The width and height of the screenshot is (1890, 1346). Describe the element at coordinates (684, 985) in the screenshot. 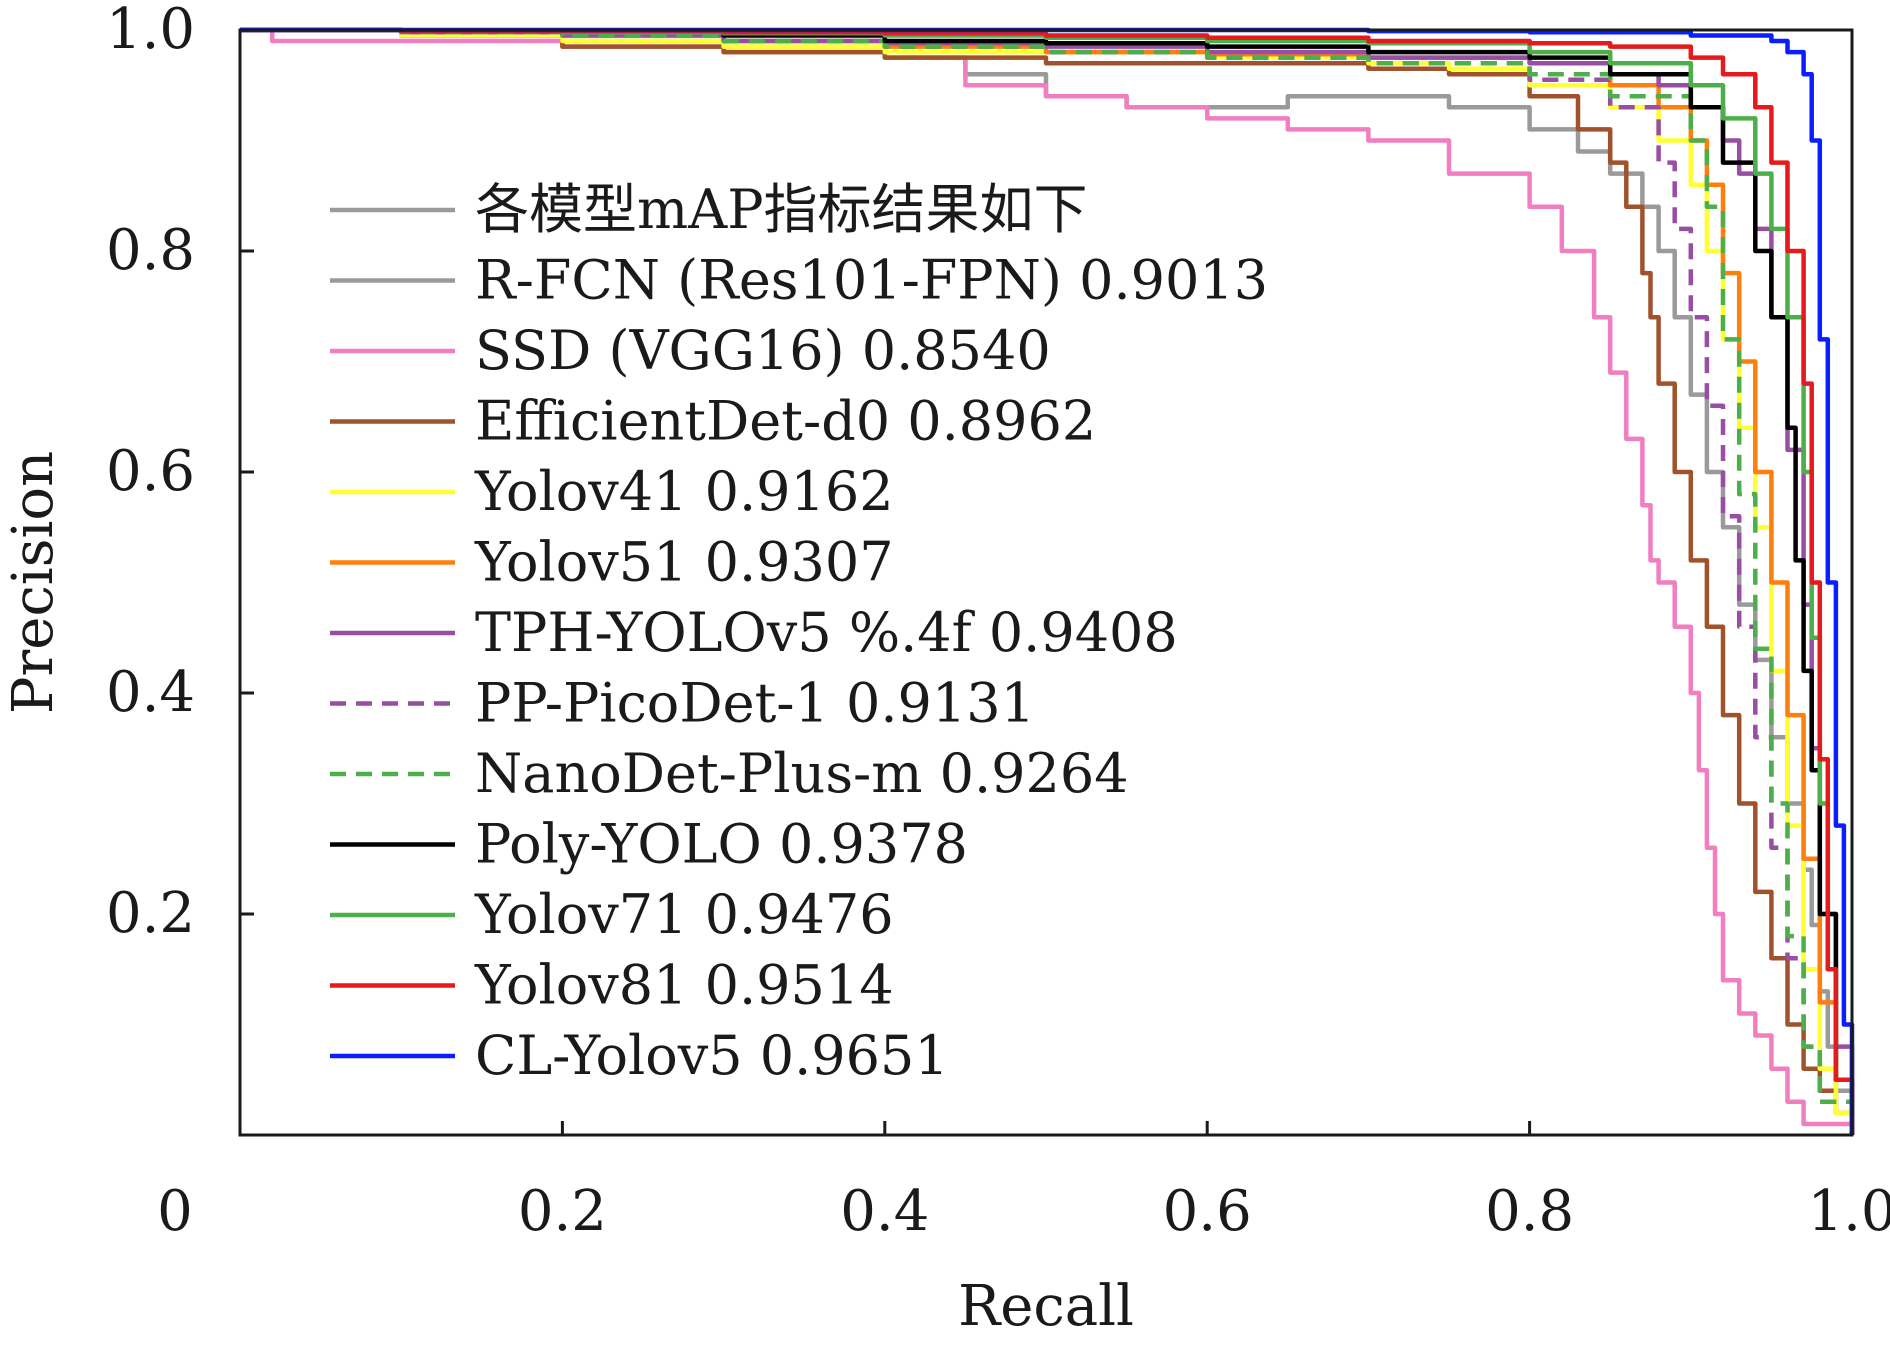

I see `legend-label-10: Yolov81 0.9514` at that location.